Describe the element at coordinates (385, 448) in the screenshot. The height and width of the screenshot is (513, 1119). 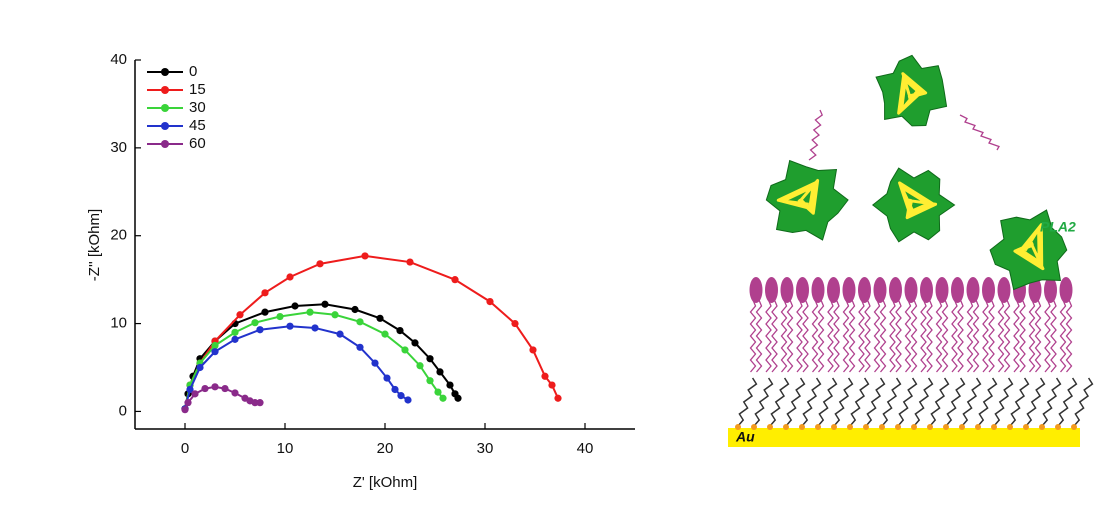
I see `x-tick-label: 20` at that location.